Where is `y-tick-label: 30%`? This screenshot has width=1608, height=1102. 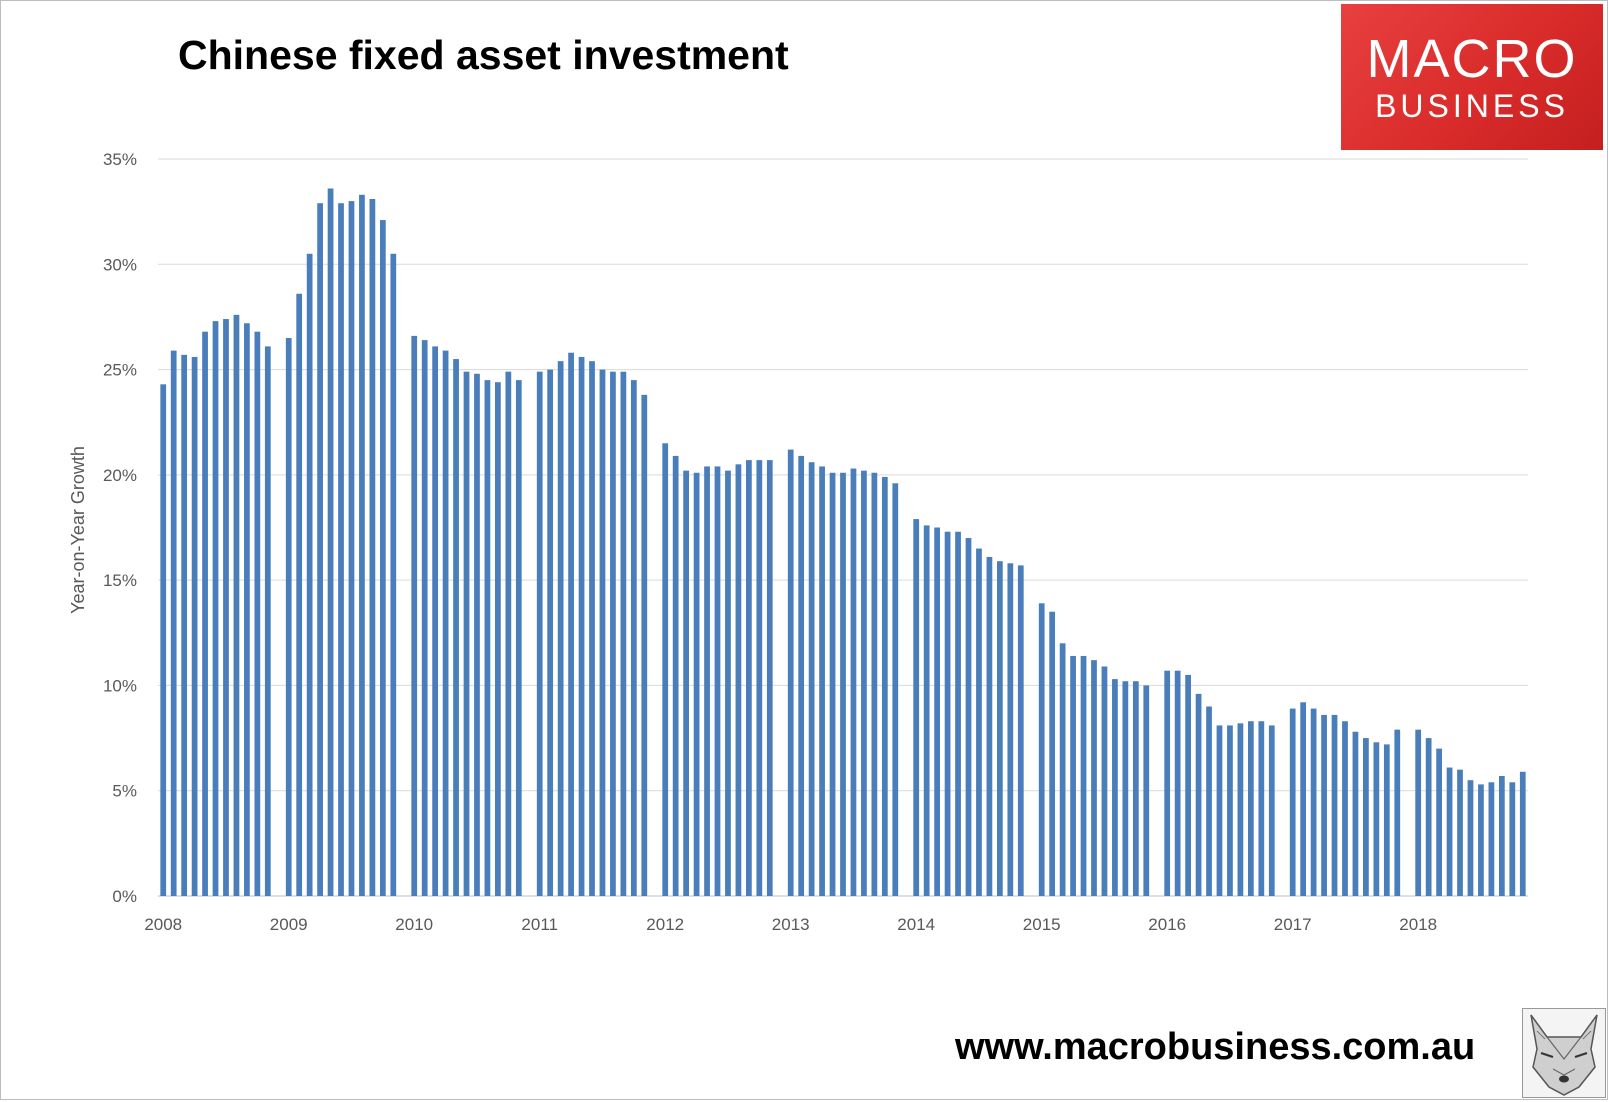
y-tick-label: 30% is located at coordinates (120, 264).